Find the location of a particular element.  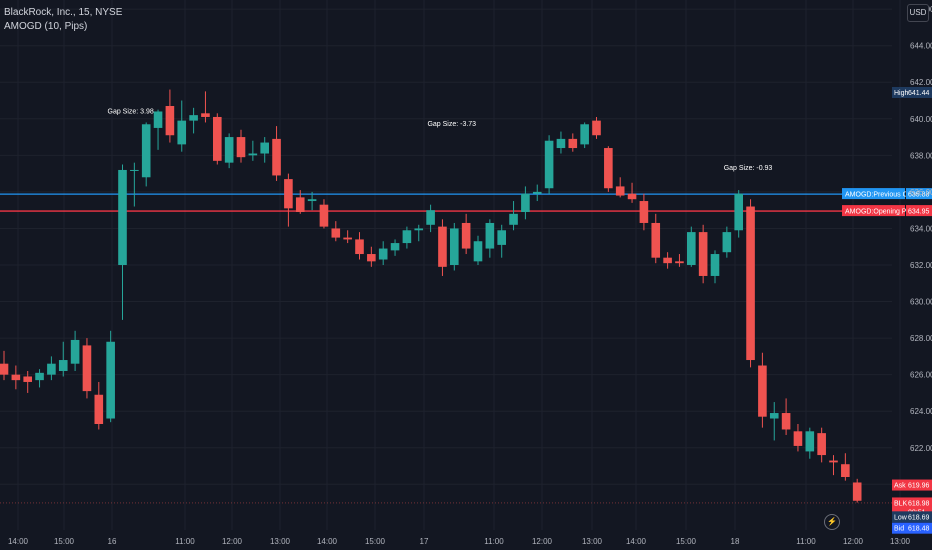

level-price-badge is located at coordinates (919, 211).